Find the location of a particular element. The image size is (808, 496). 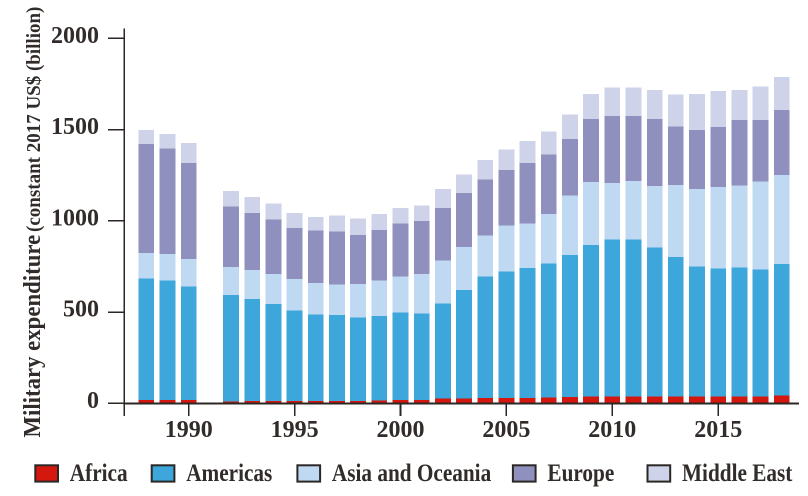

svg-text: Europe is located at coordinates (580, 473).